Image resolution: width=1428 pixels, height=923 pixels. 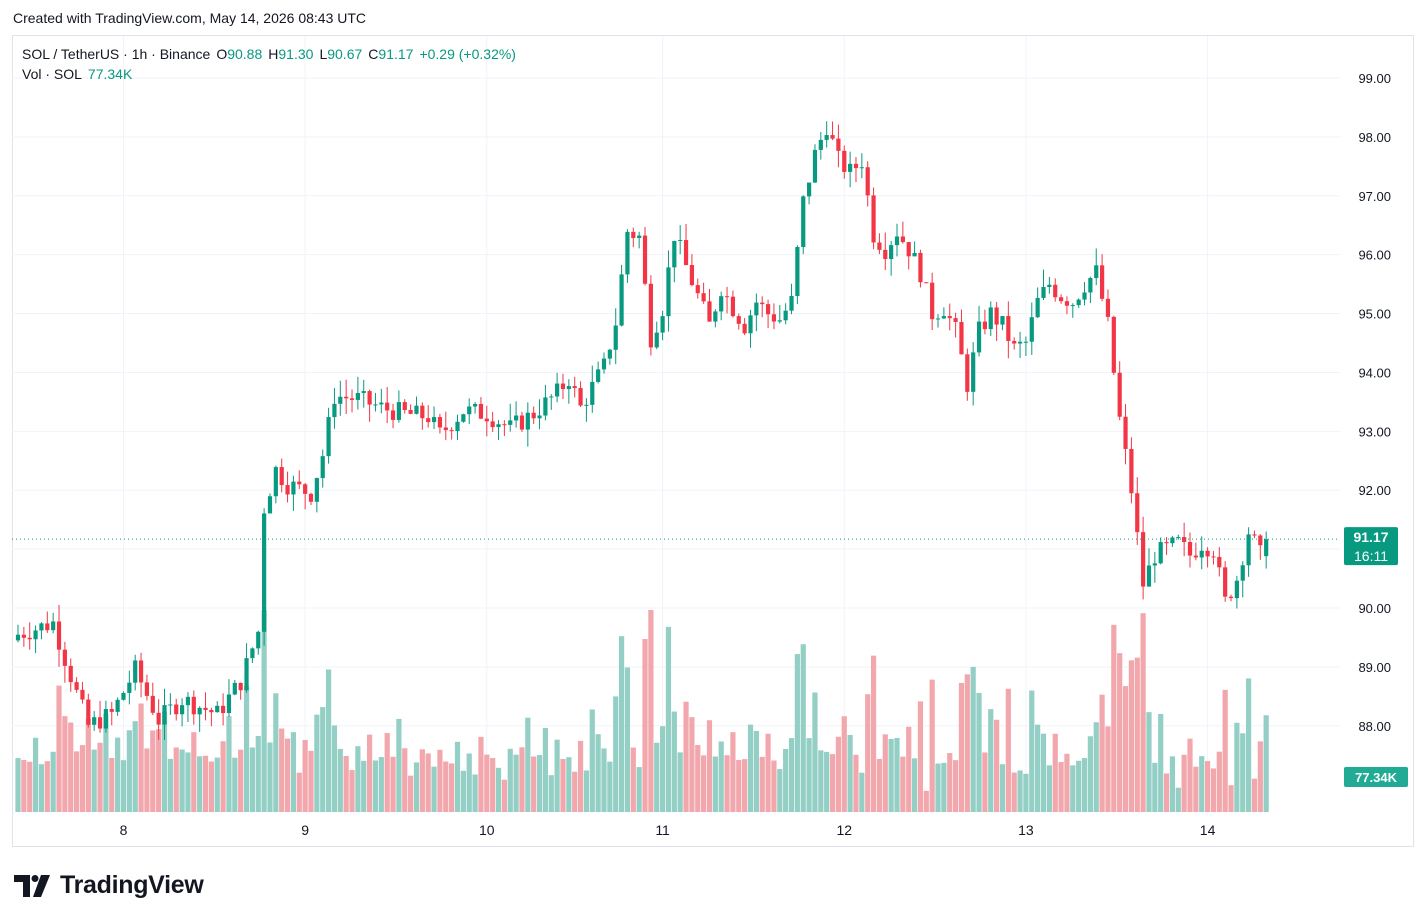 What do you see at coordinates (1374, 137) in the screenshot?
I see `y-tick-label: 98.00` at bounding box center [1374, 137].